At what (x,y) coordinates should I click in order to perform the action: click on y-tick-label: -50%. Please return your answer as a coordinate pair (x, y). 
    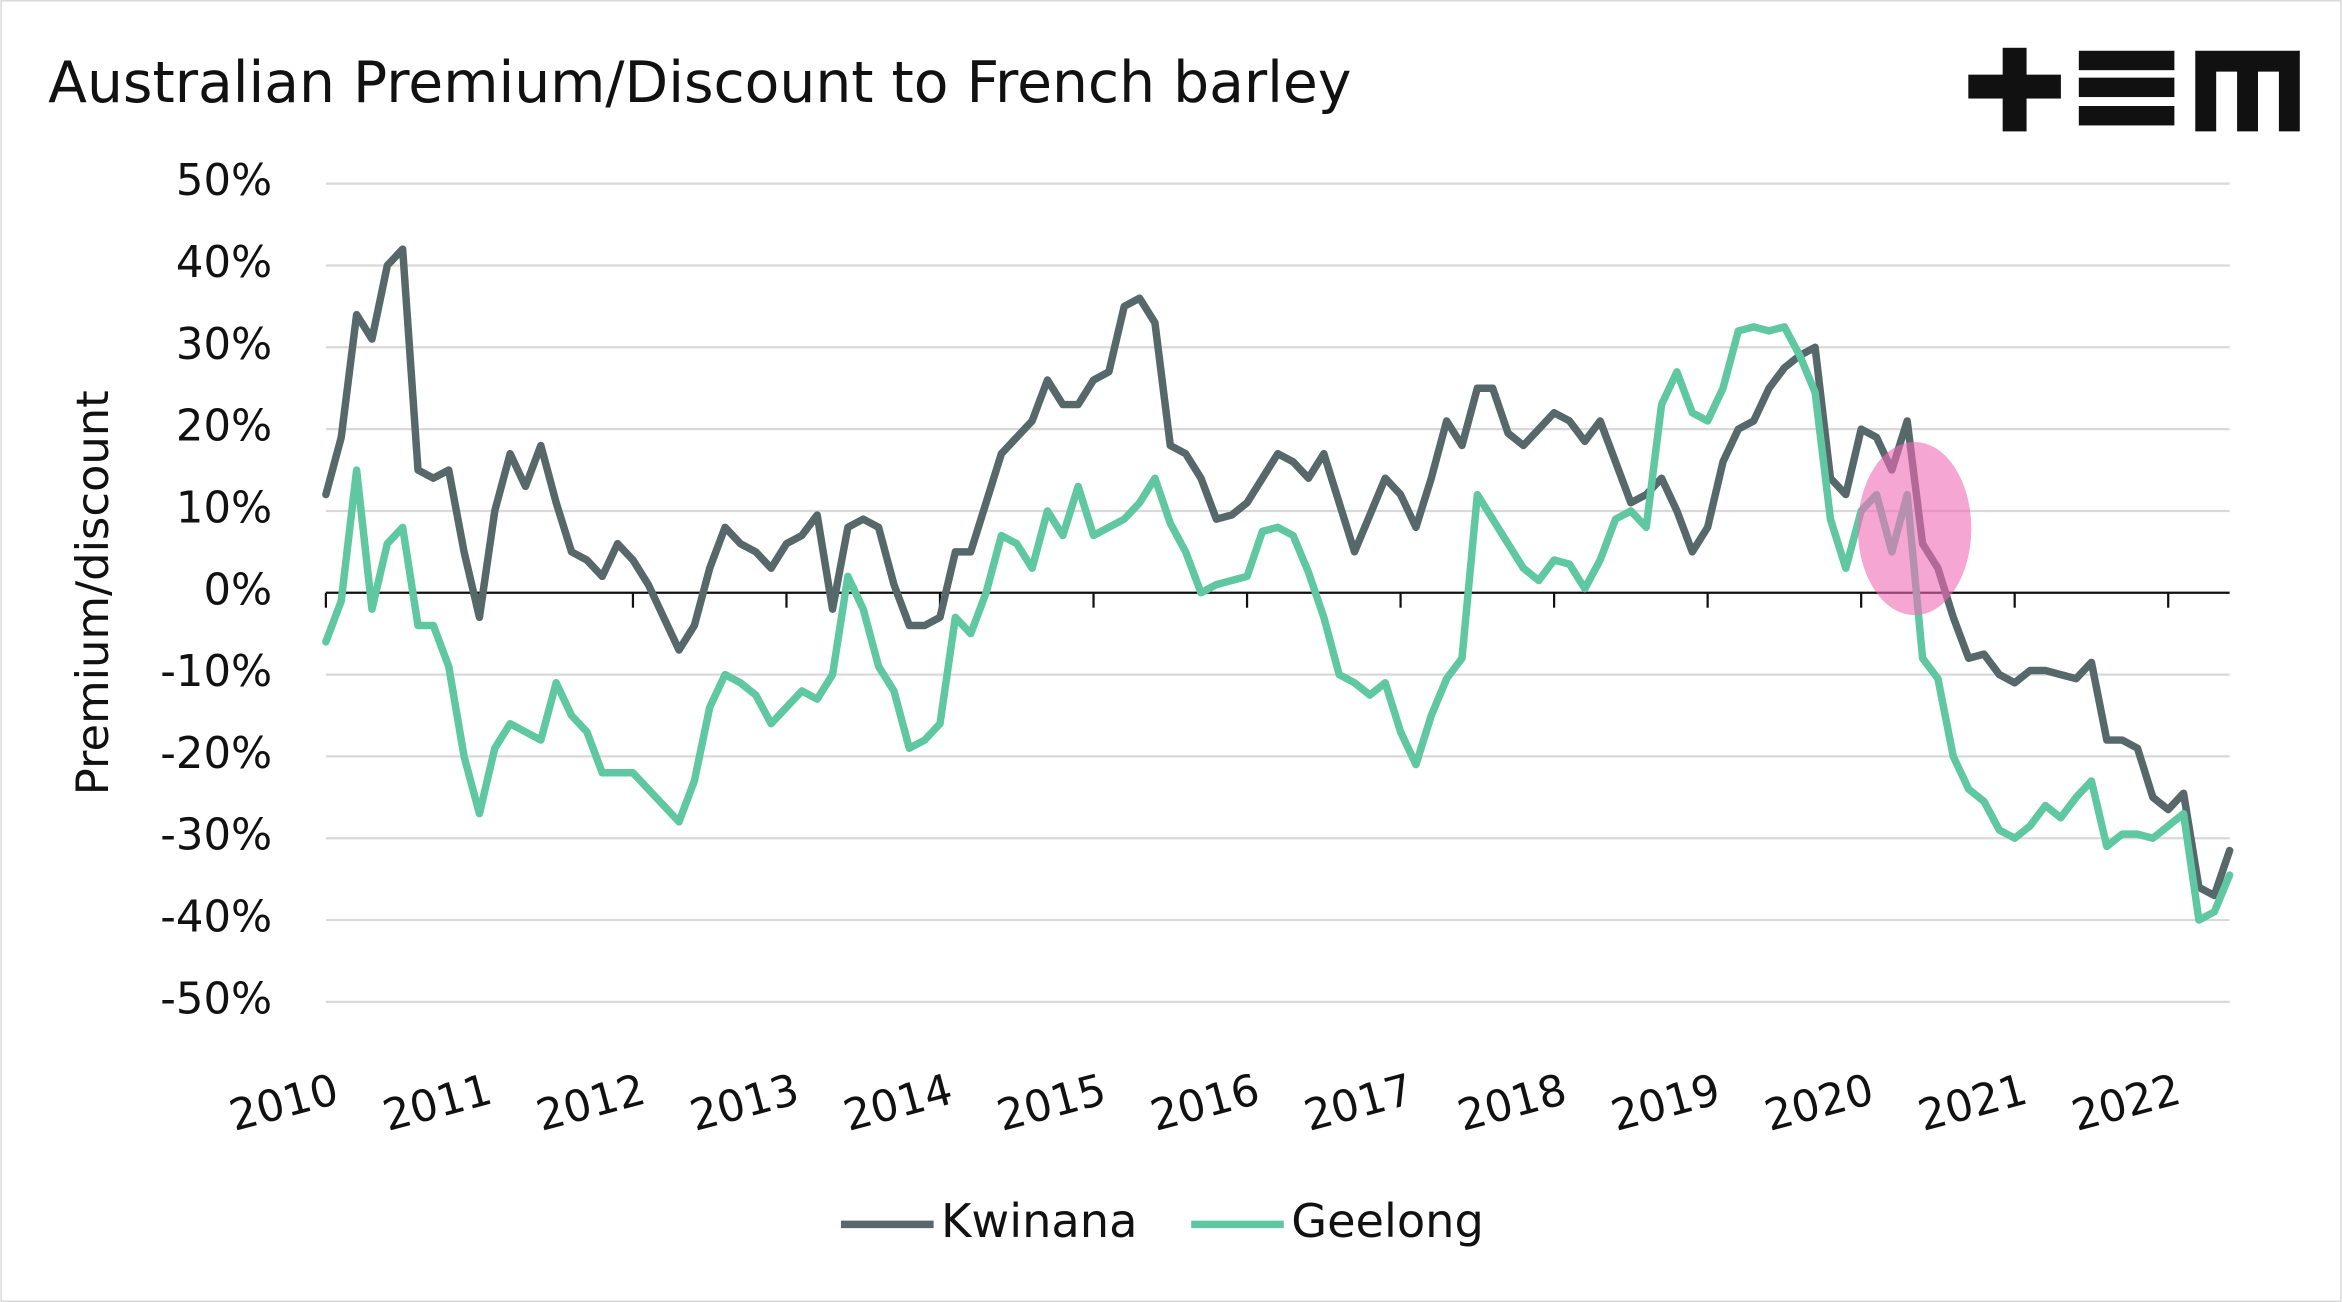
    Looking at the image, I should click on (216, 999).